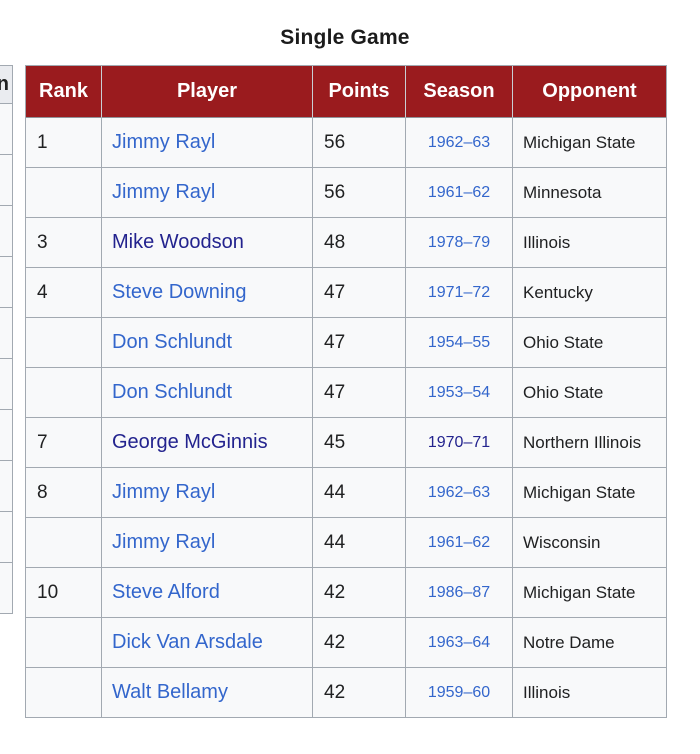 This screenshot has height=754, width=700. I want to click on table-row: 3 Mike Woodson 48 1978–79 Illinois, so click(346, 243).